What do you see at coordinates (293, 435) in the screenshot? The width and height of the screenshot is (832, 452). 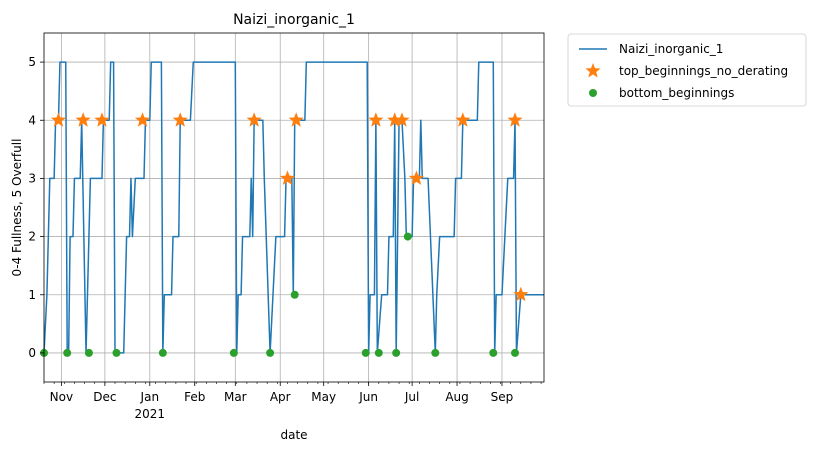 I see `x-axis-title: date` at bounding box center [293, 435].